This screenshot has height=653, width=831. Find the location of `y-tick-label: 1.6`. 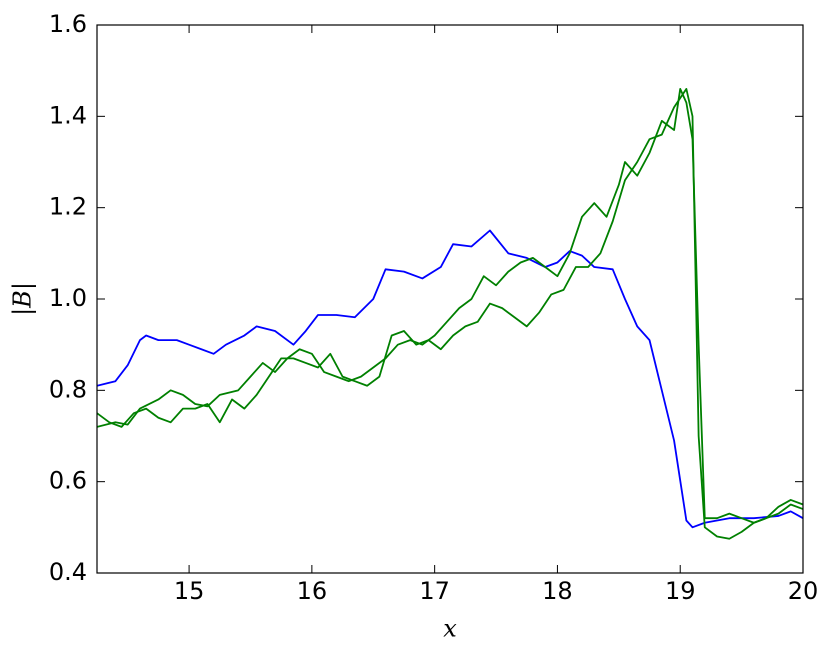

y-tick-label: 1.6 is located at coordinates (68, 24).